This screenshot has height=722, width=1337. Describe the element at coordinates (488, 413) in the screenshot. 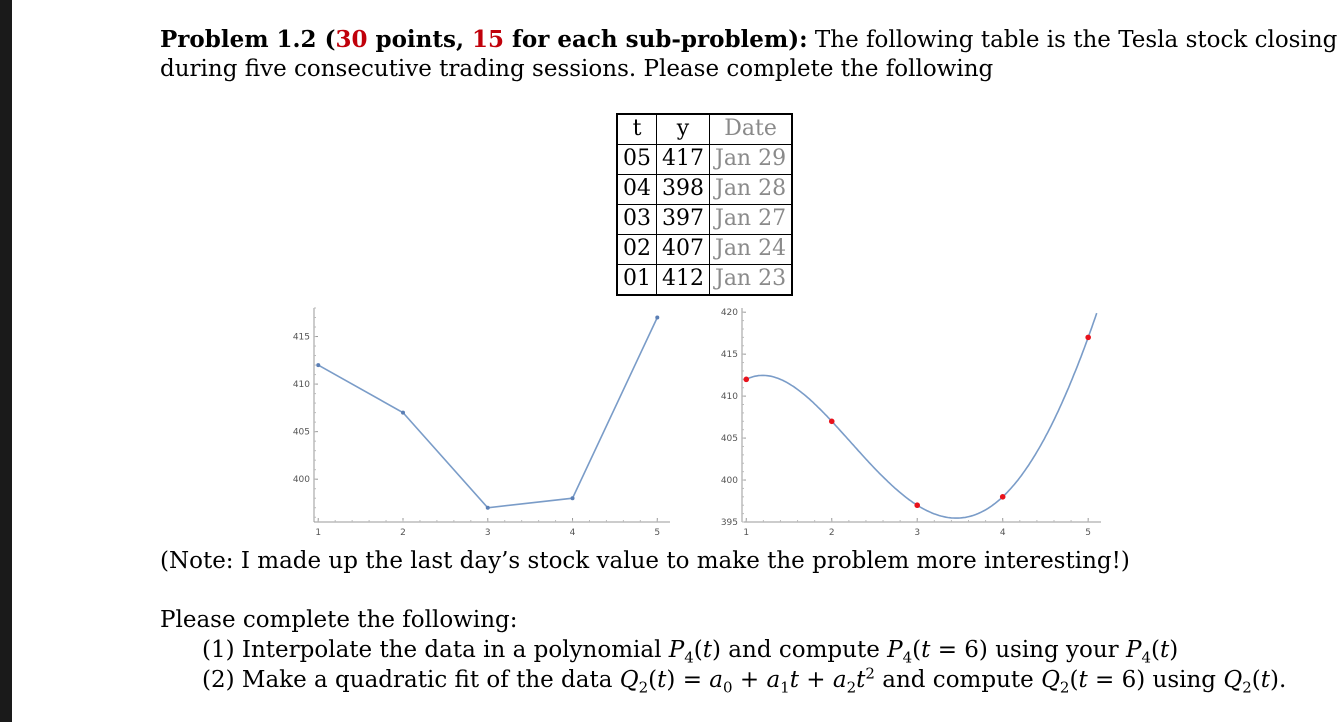

I see `chart1-series-line` at that location.